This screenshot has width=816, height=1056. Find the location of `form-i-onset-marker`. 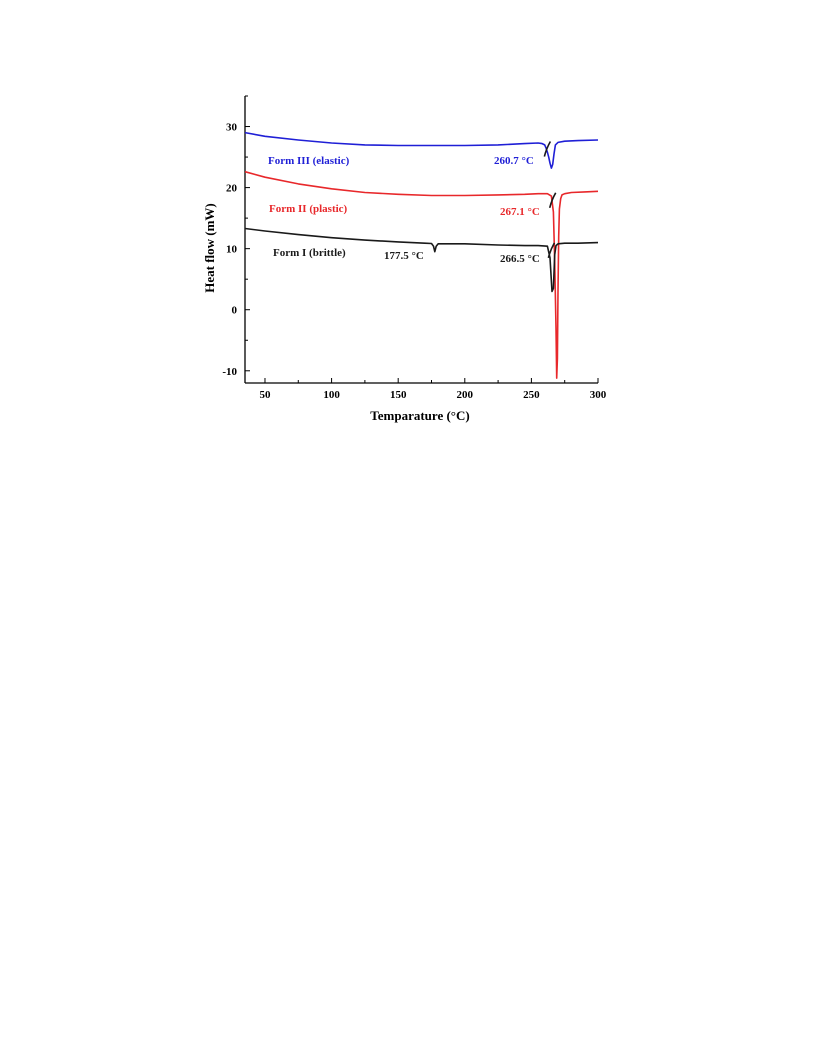

form-i-onset-marker is located at coordinates (551, 250).